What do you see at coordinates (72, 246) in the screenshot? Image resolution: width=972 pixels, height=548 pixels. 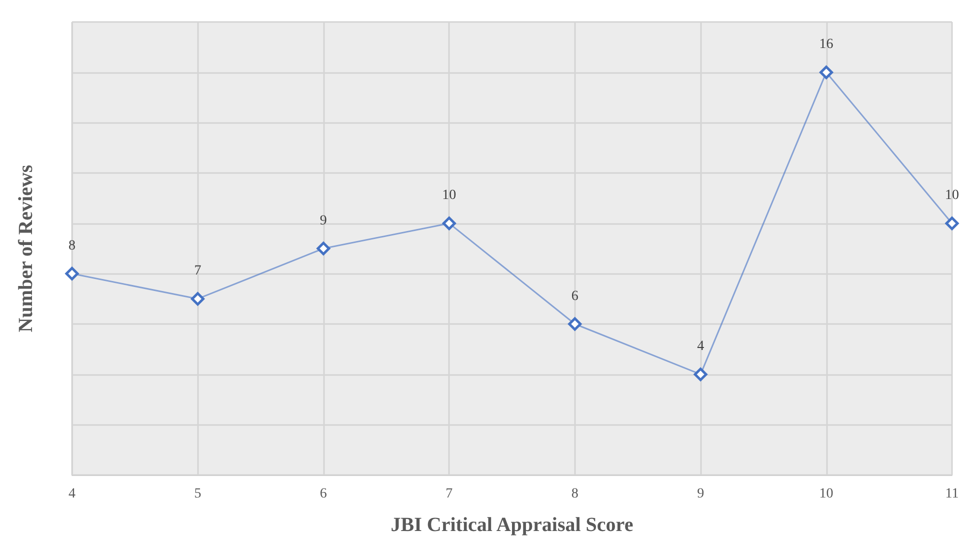 I see `data-label: 8` at bounding box center [72, 246].